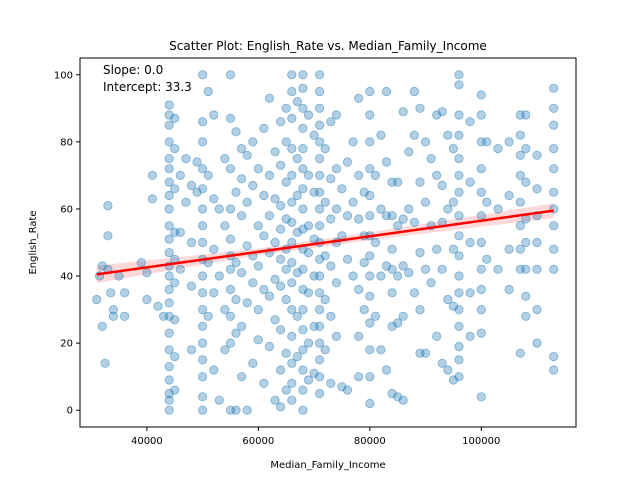  Describe the element at coordinates (147, 87) in the screenshot. I see `intercept-annotation: Intercept: 33.3` at that location.